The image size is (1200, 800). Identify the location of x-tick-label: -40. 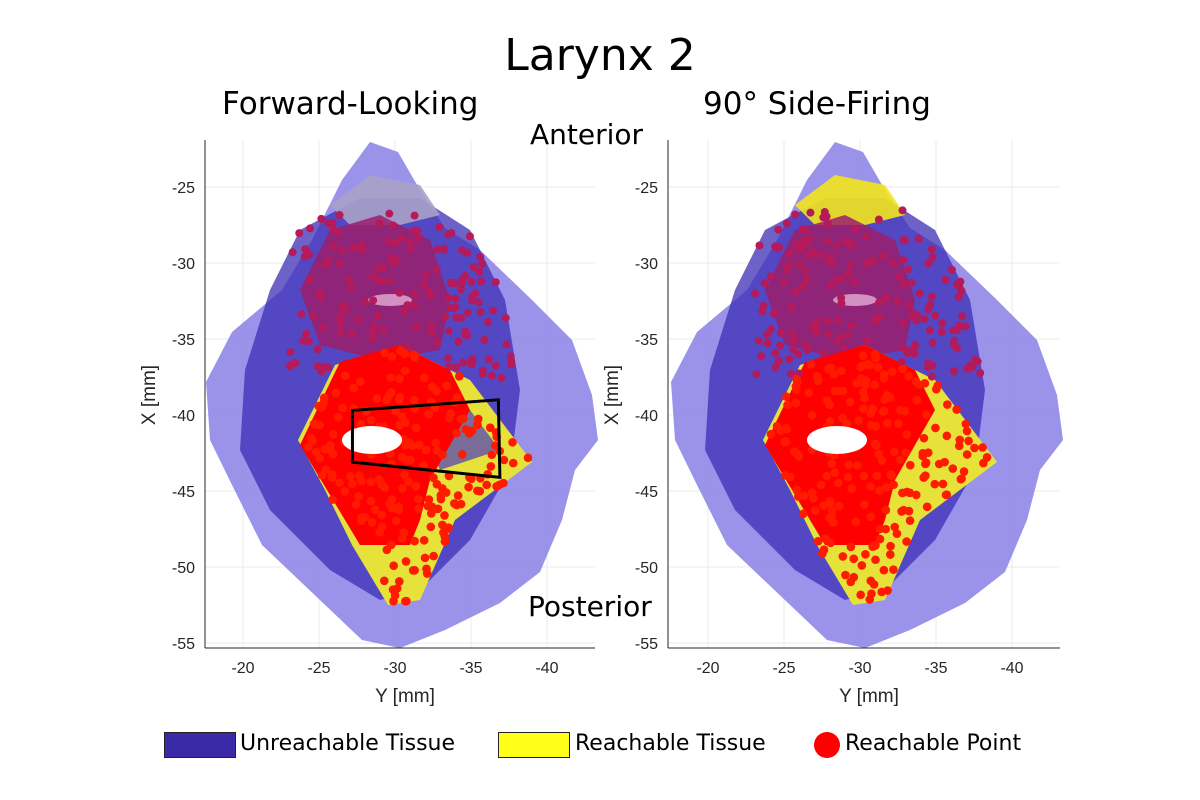
(546, 668).